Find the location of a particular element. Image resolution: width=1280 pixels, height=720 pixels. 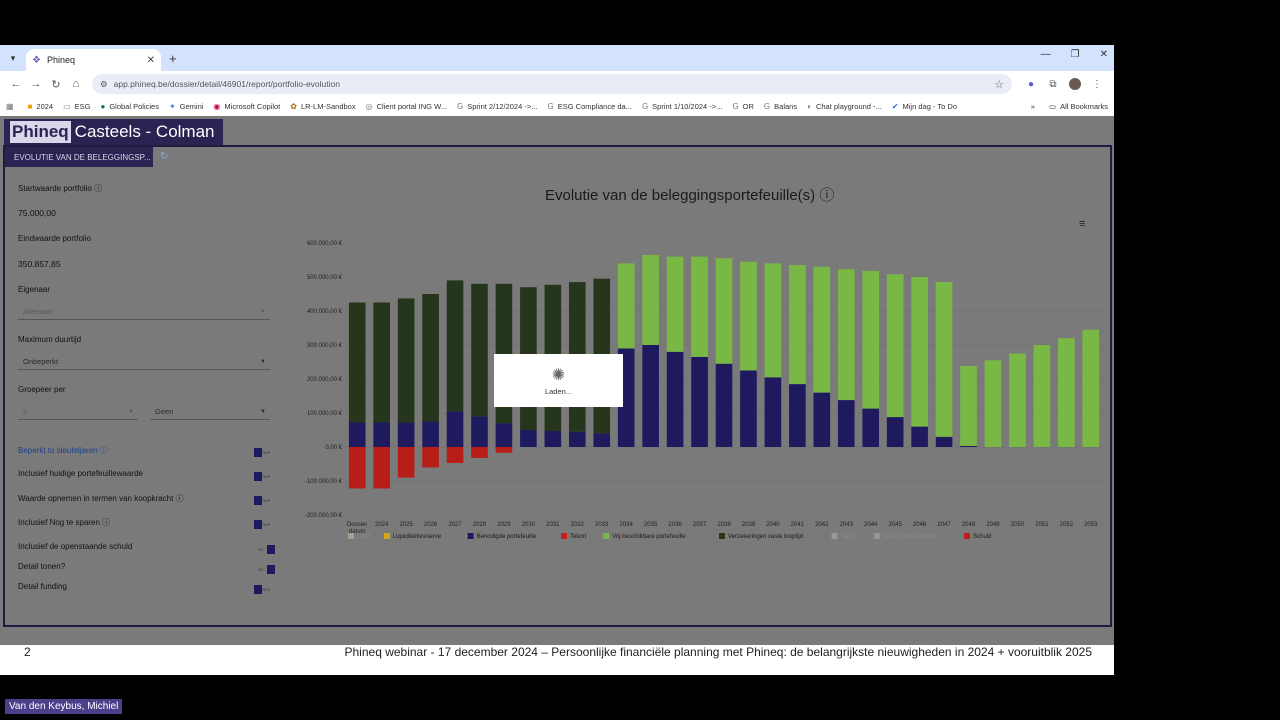

phineq-favicon-icon: ❖ is located at coordinates (36, 60).